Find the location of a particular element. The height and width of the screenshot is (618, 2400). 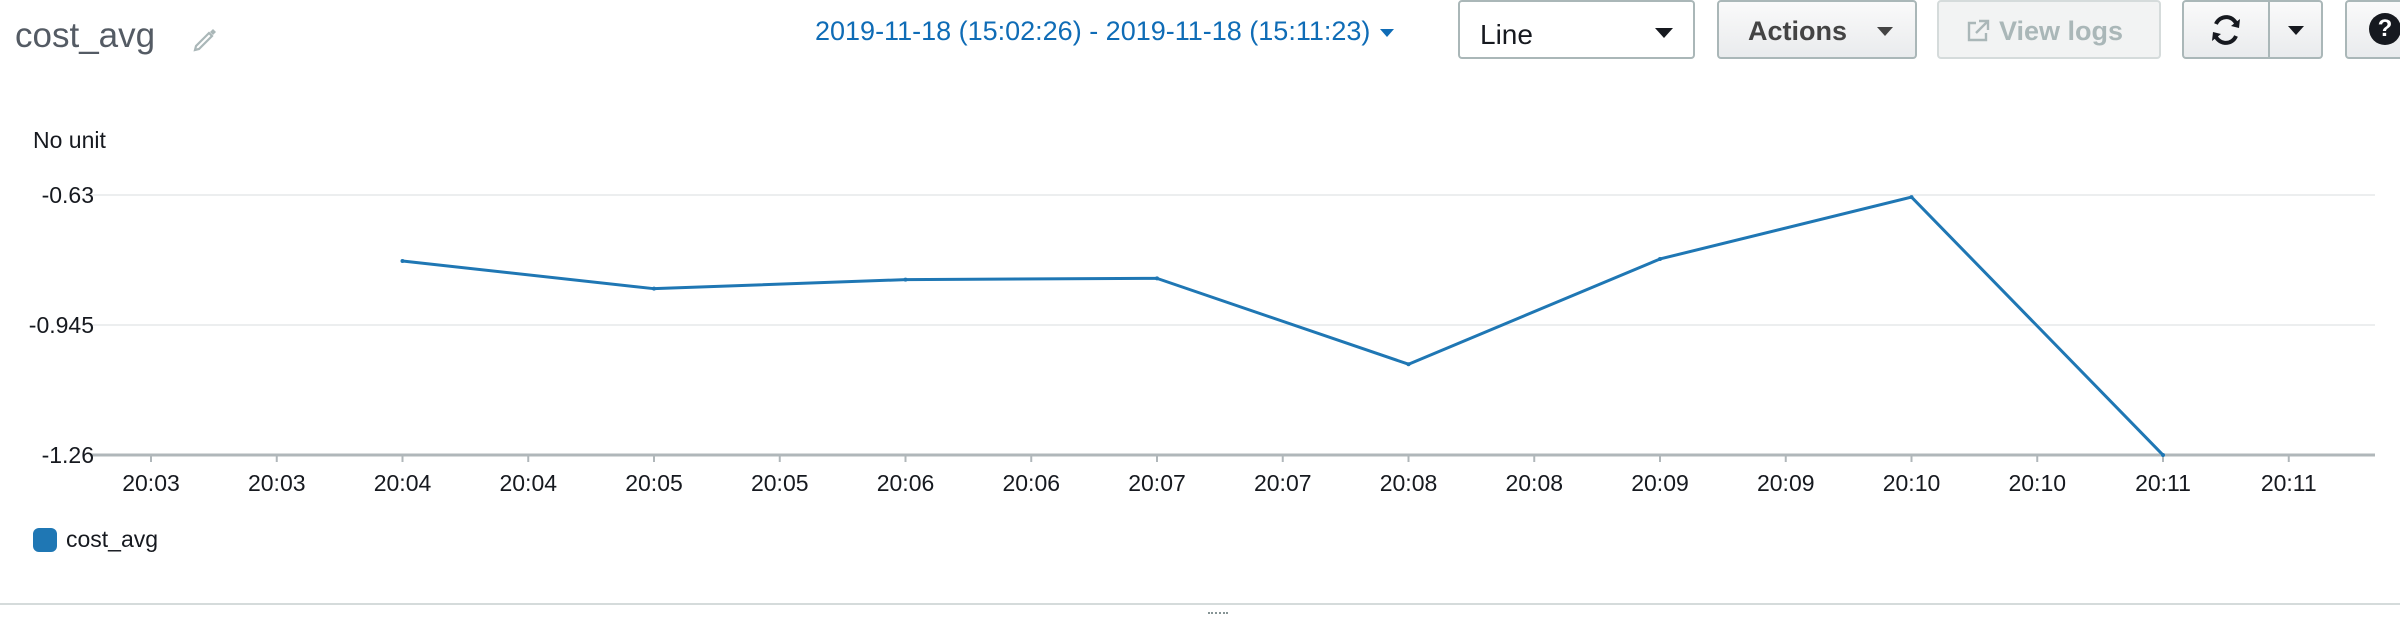

y-unit-label: No unit is located at coordinates (69, 140).